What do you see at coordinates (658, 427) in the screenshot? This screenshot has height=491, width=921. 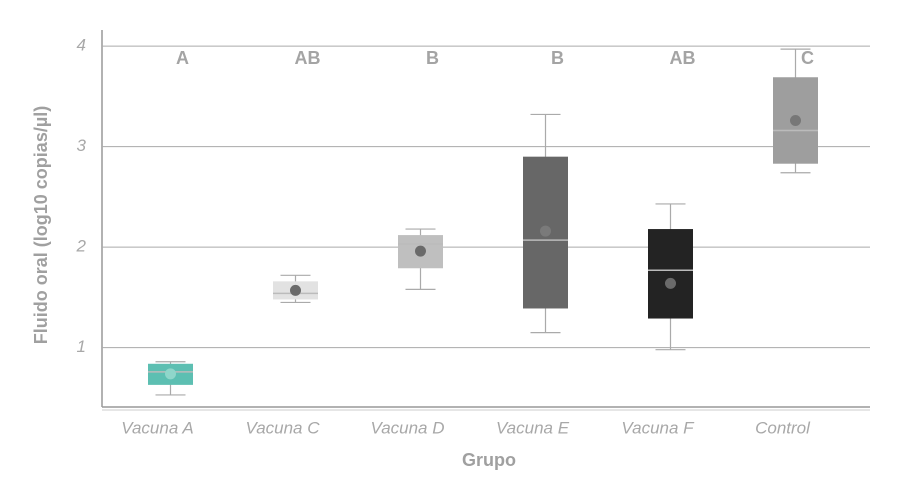 I see `x-tick-label: Vacuna F` at bounding box center [658, 427].